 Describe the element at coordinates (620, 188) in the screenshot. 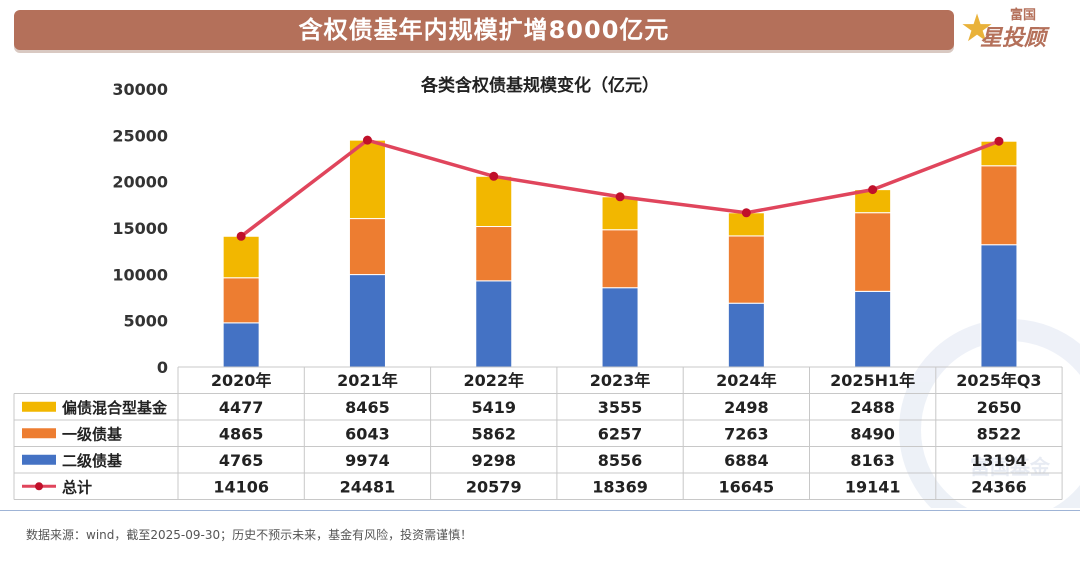

I see `total-line` at that location.